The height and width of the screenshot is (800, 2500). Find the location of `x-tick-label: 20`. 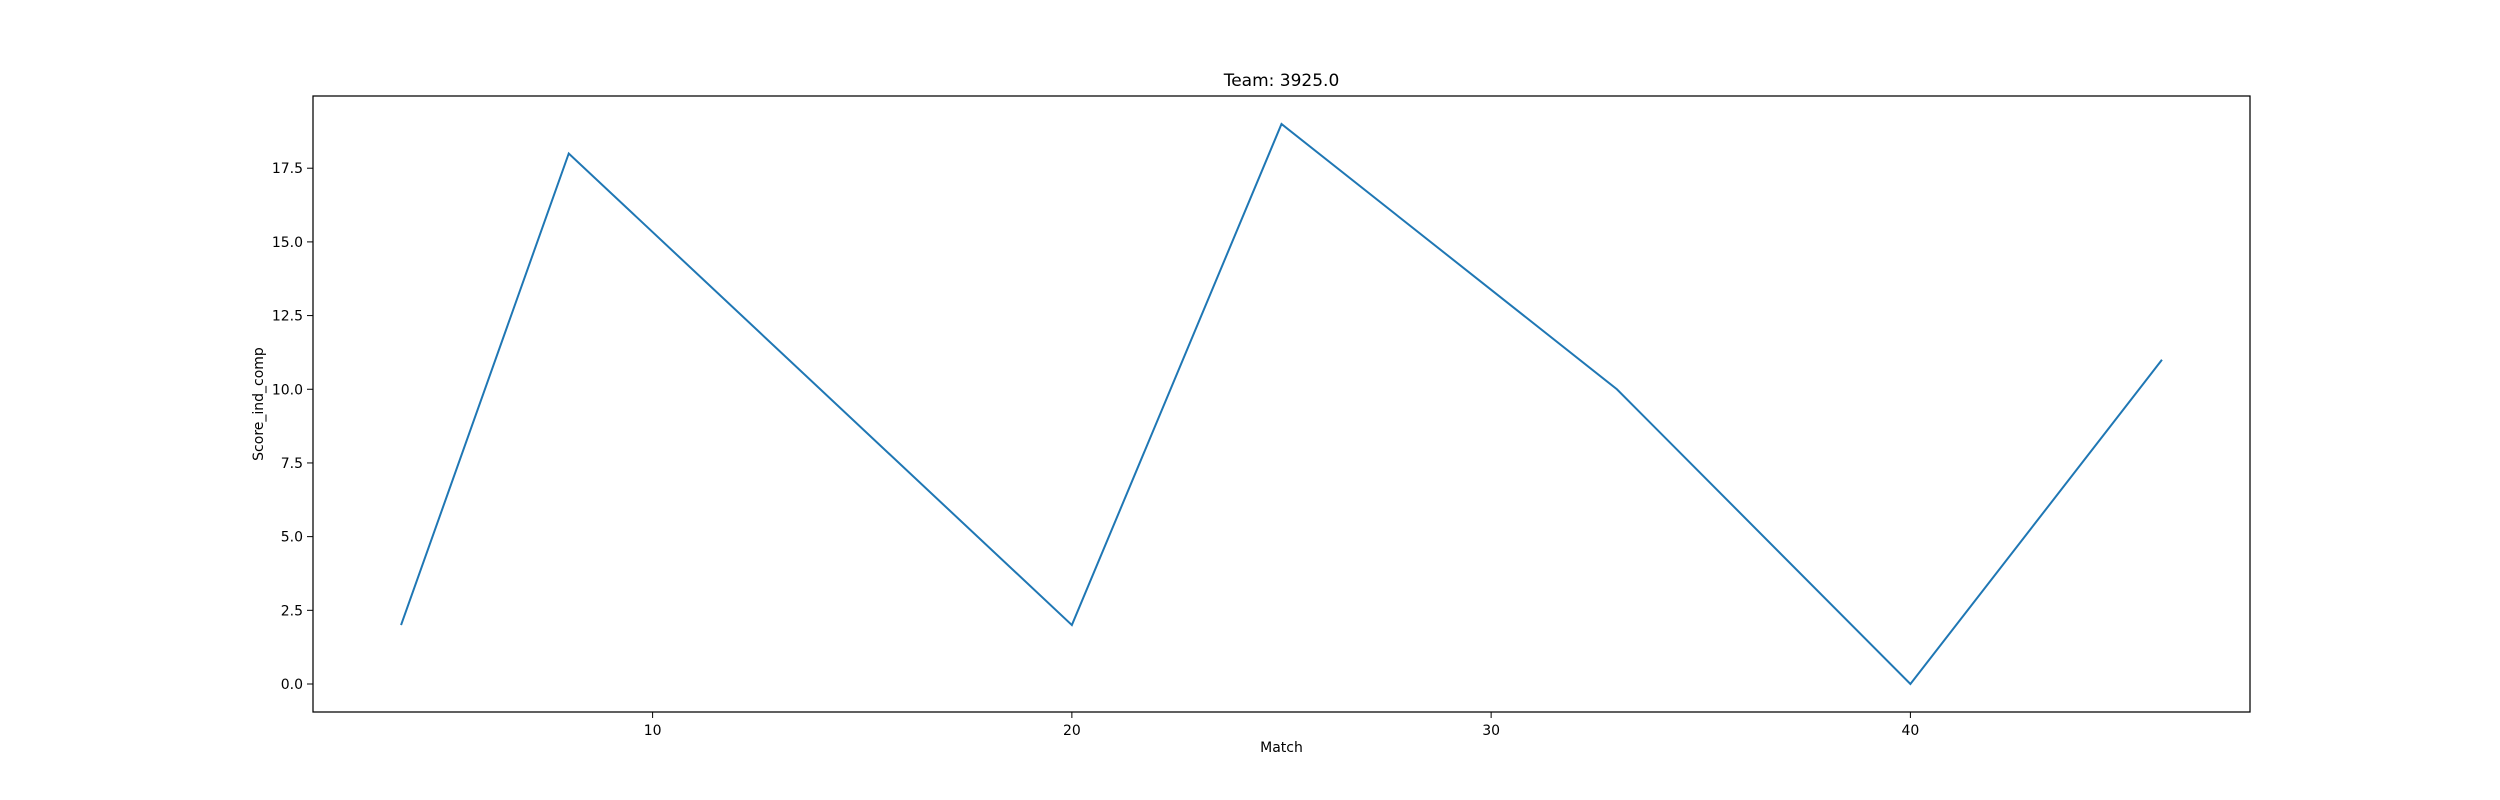

x-tick-label: 20 is located at coordinates (1072, 731).